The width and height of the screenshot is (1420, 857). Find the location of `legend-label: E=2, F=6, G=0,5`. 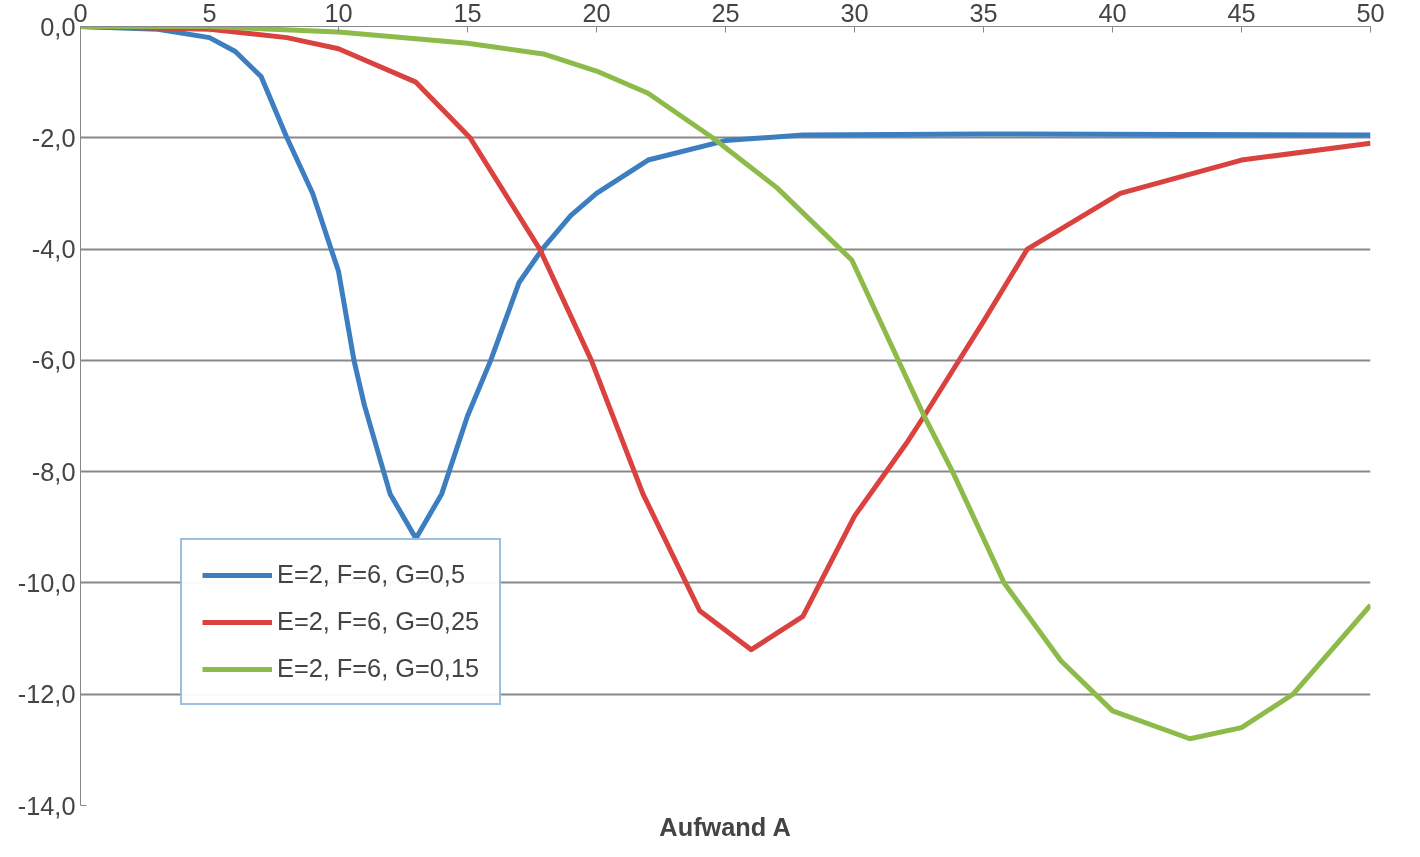

legend-label: E=2, F=6, G=0,5 is located at coordinates (371, 574).